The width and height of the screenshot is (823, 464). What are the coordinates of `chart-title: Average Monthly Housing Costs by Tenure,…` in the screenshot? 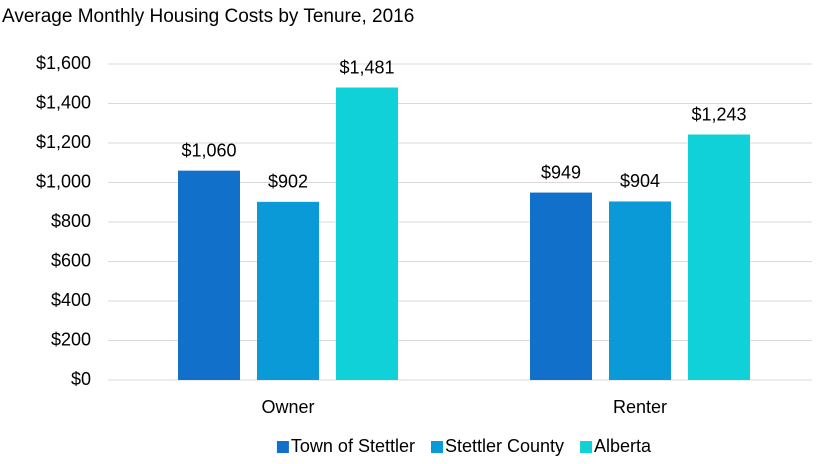 It's located at (208, 16).